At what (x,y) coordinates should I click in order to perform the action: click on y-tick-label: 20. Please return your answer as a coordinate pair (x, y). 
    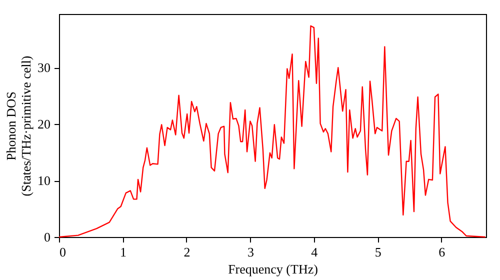
    Looking at the image, I should click on (44, 124).